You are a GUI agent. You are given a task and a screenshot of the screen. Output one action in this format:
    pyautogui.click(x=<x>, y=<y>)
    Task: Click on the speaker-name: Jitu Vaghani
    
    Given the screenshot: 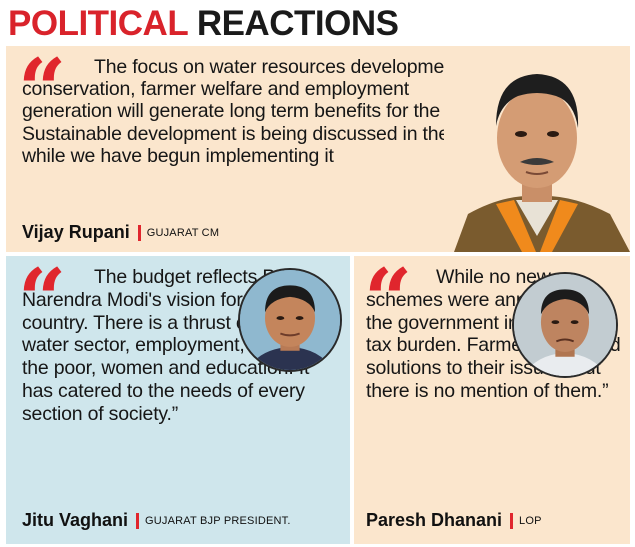 What is the action you would take?
    pyautogui.click(x=75, y=520)
    